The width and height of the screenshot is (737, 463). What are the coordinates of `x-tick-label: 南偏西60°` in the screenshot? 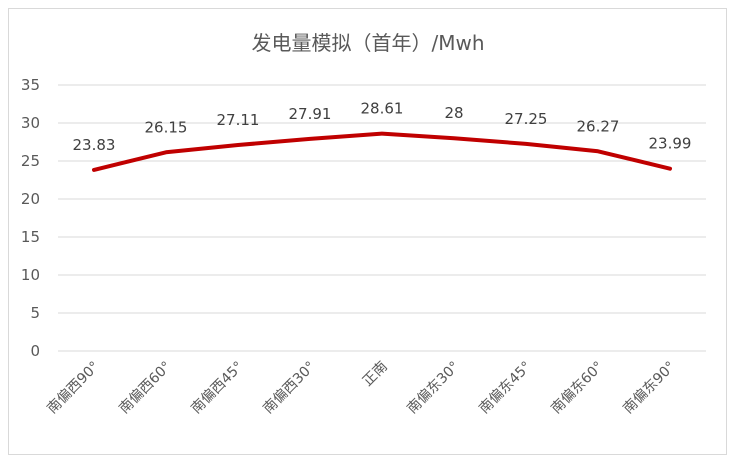 It's located at (145, 388).